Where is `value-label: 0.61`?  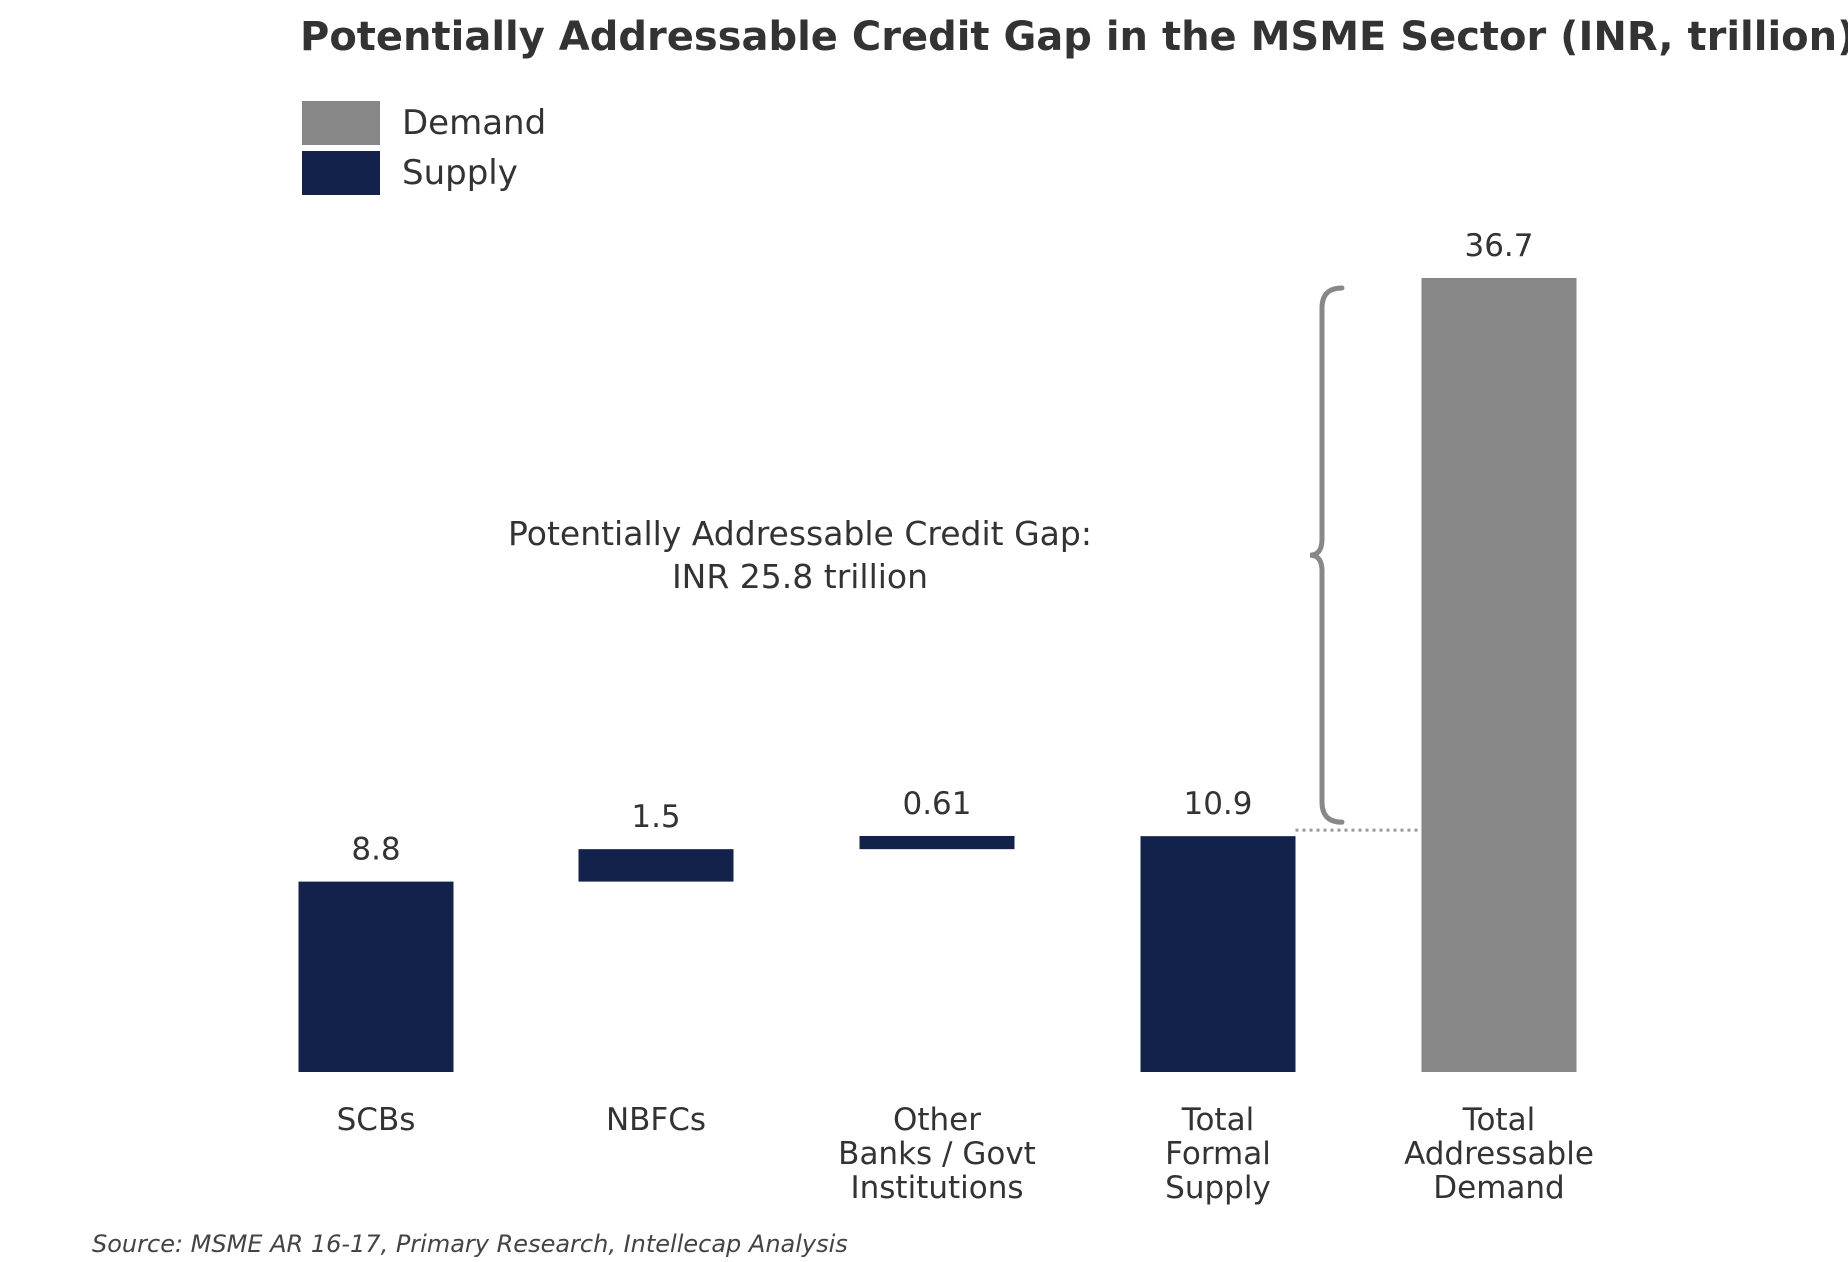
value-label: 0.61 is located at coordinates (936, 804).